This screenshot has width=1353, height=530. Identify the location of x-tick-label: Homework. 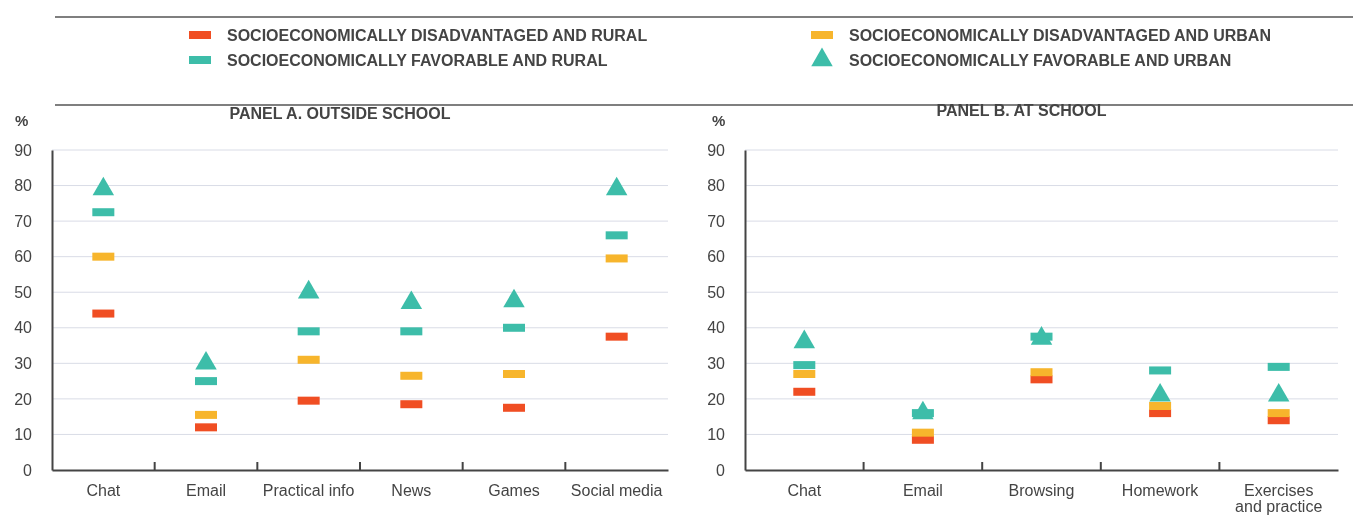
(1160, 490).